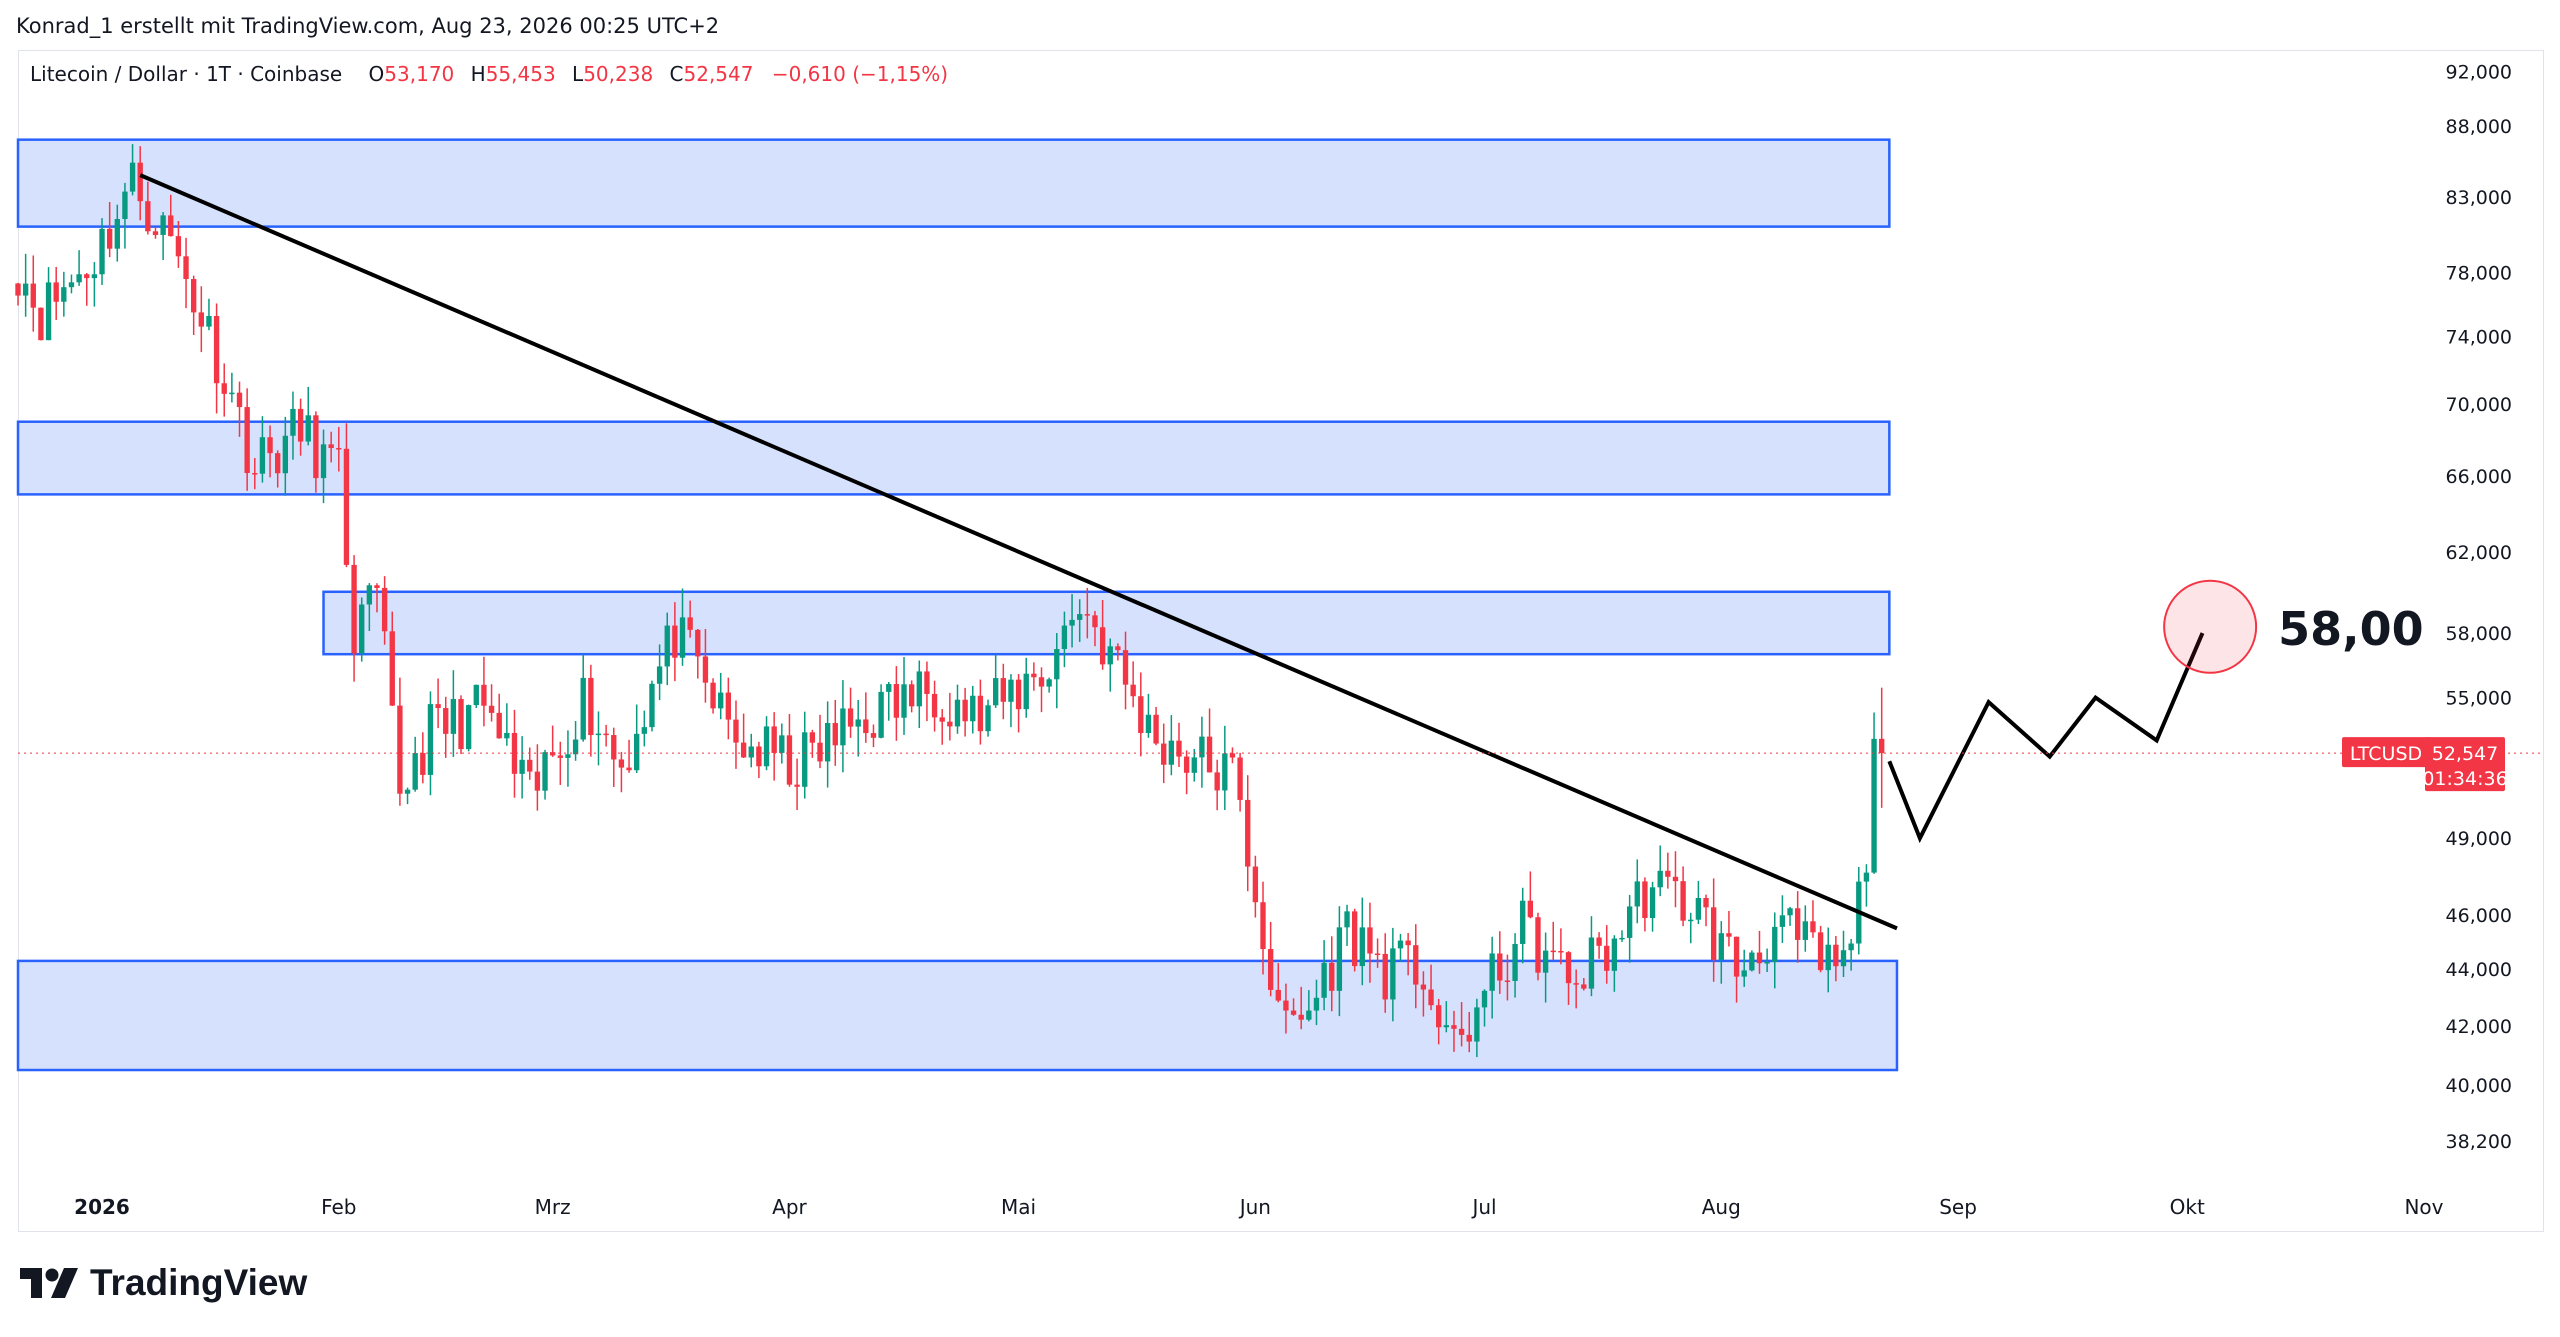 This screenshot has width=2560, height=1337. What do you see at coordinates (2210, 626) in the screenshot?
I see `target-circle` at bounding box center [2210, 626].